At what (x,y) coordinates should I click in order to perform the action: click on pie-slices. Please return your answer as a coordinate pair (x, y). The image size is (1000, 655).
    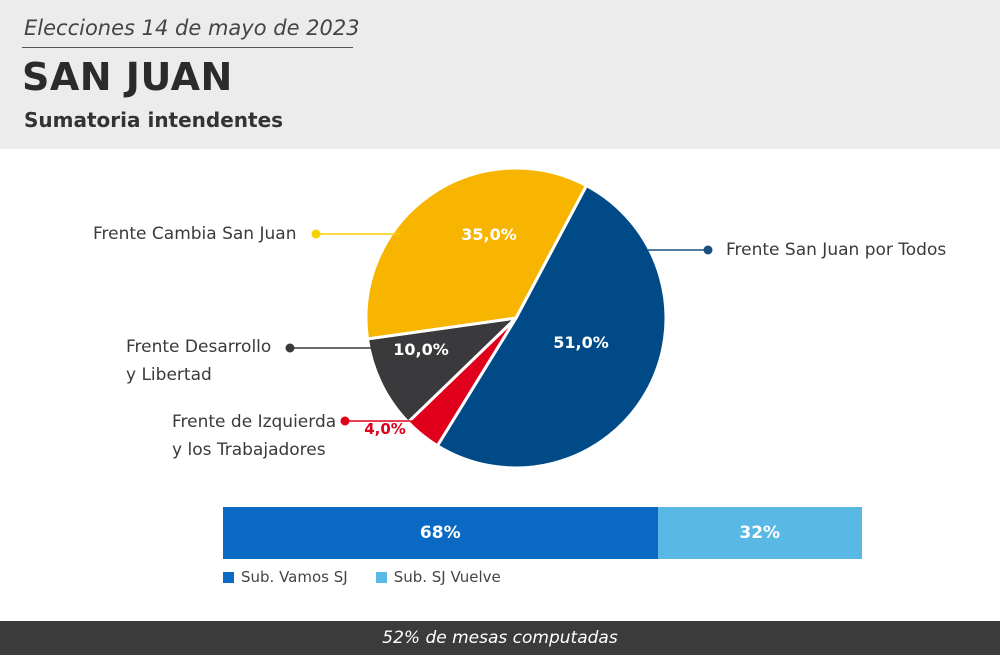
    Looking at the image, I should click on (516, 318).